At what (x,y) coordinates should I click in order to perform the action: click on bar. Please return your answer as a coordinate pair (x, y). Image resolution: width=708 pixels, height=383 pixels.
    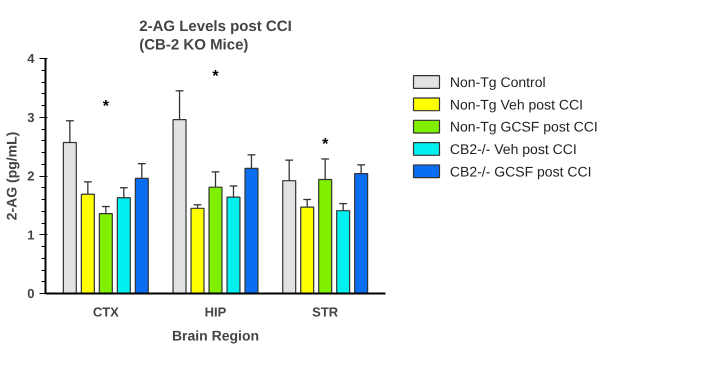
    Looking at the image, I should click on (197, 251).